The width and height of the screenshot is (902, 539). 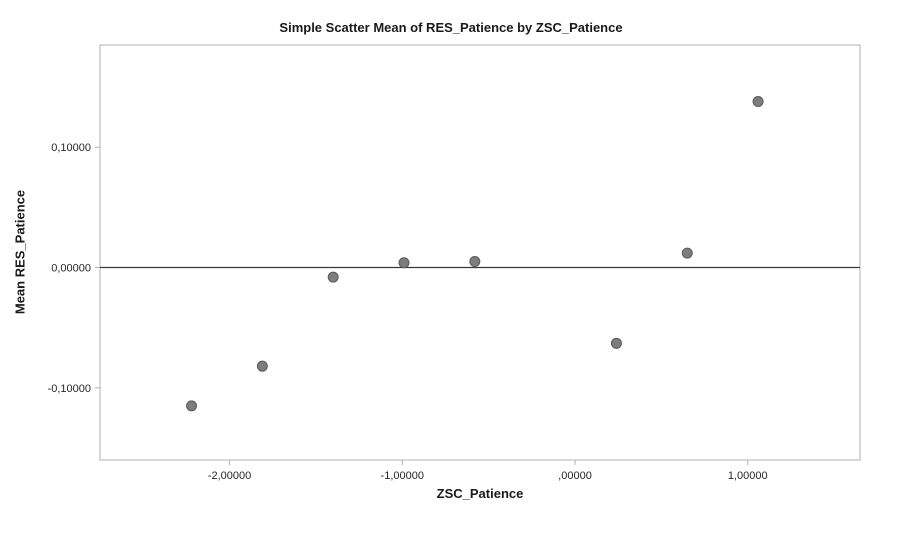 I want to click on y-tick-label: -0,10000, so click(x=69, y=389).